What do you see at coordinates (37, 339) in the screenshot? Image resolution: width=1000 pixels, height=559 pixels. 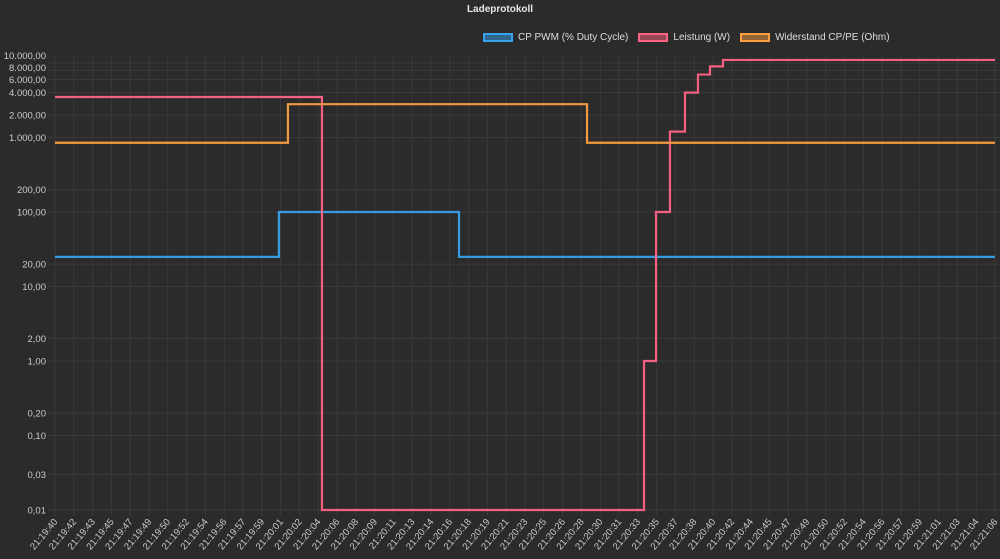 I see `y-tick-label: 2,00` at bounding box center [37, 339].